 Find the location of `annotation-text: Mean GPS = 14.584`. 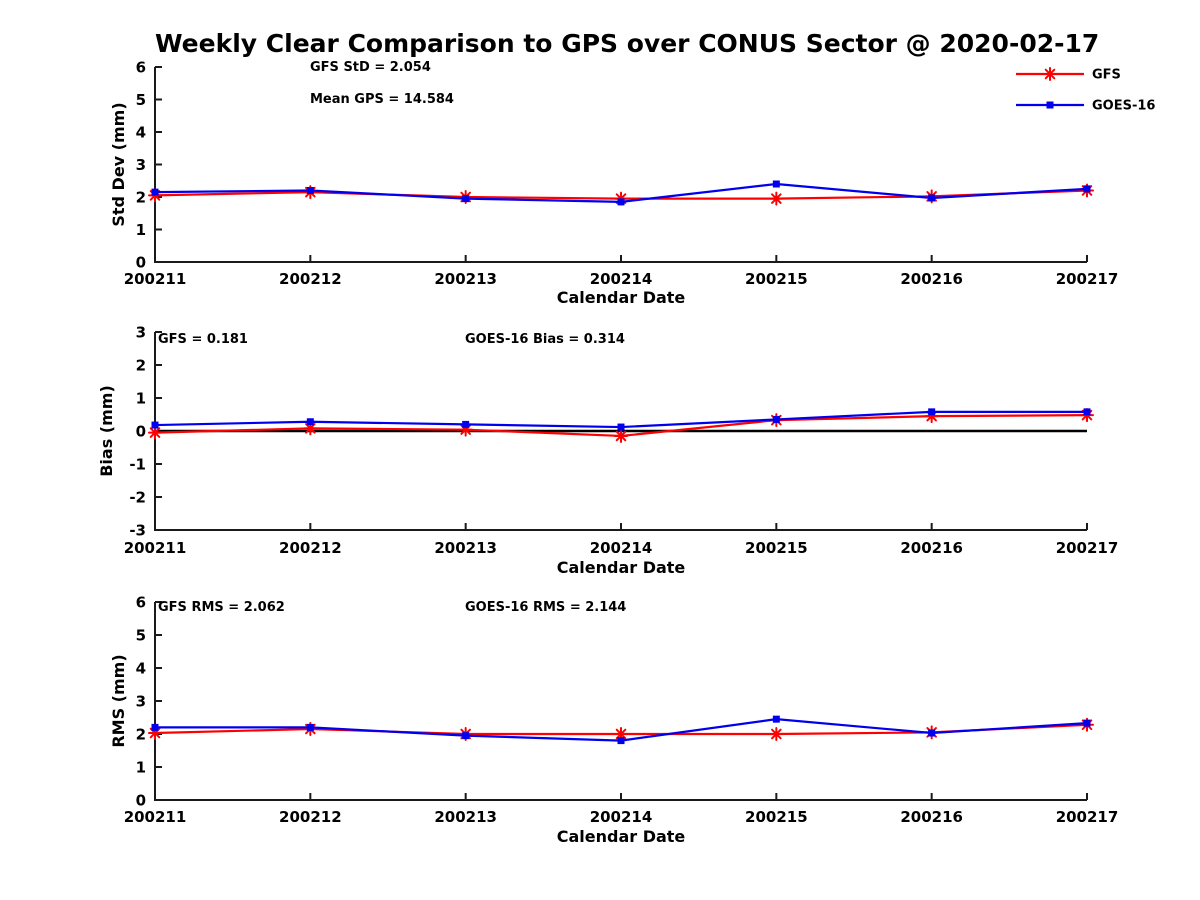

annotation-text: Mean GPS = 14.584 is located at coordinates (382, 99).